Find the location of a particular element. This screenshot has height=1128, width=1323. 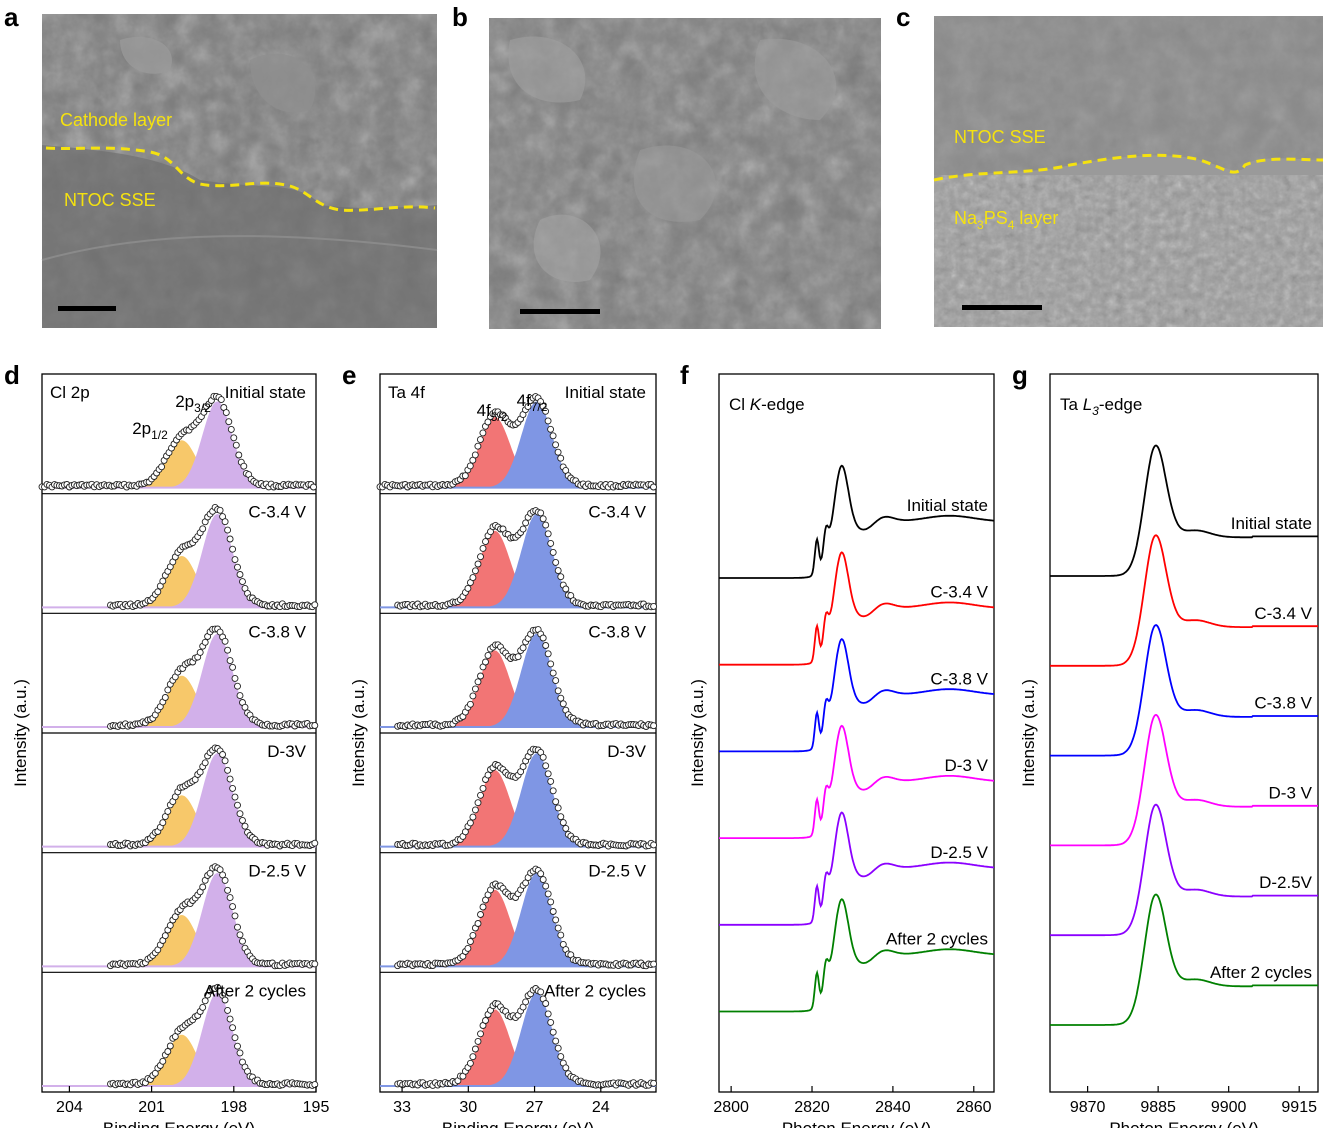

x-tick-label: 2820 is located at coordinates (812, 1107).